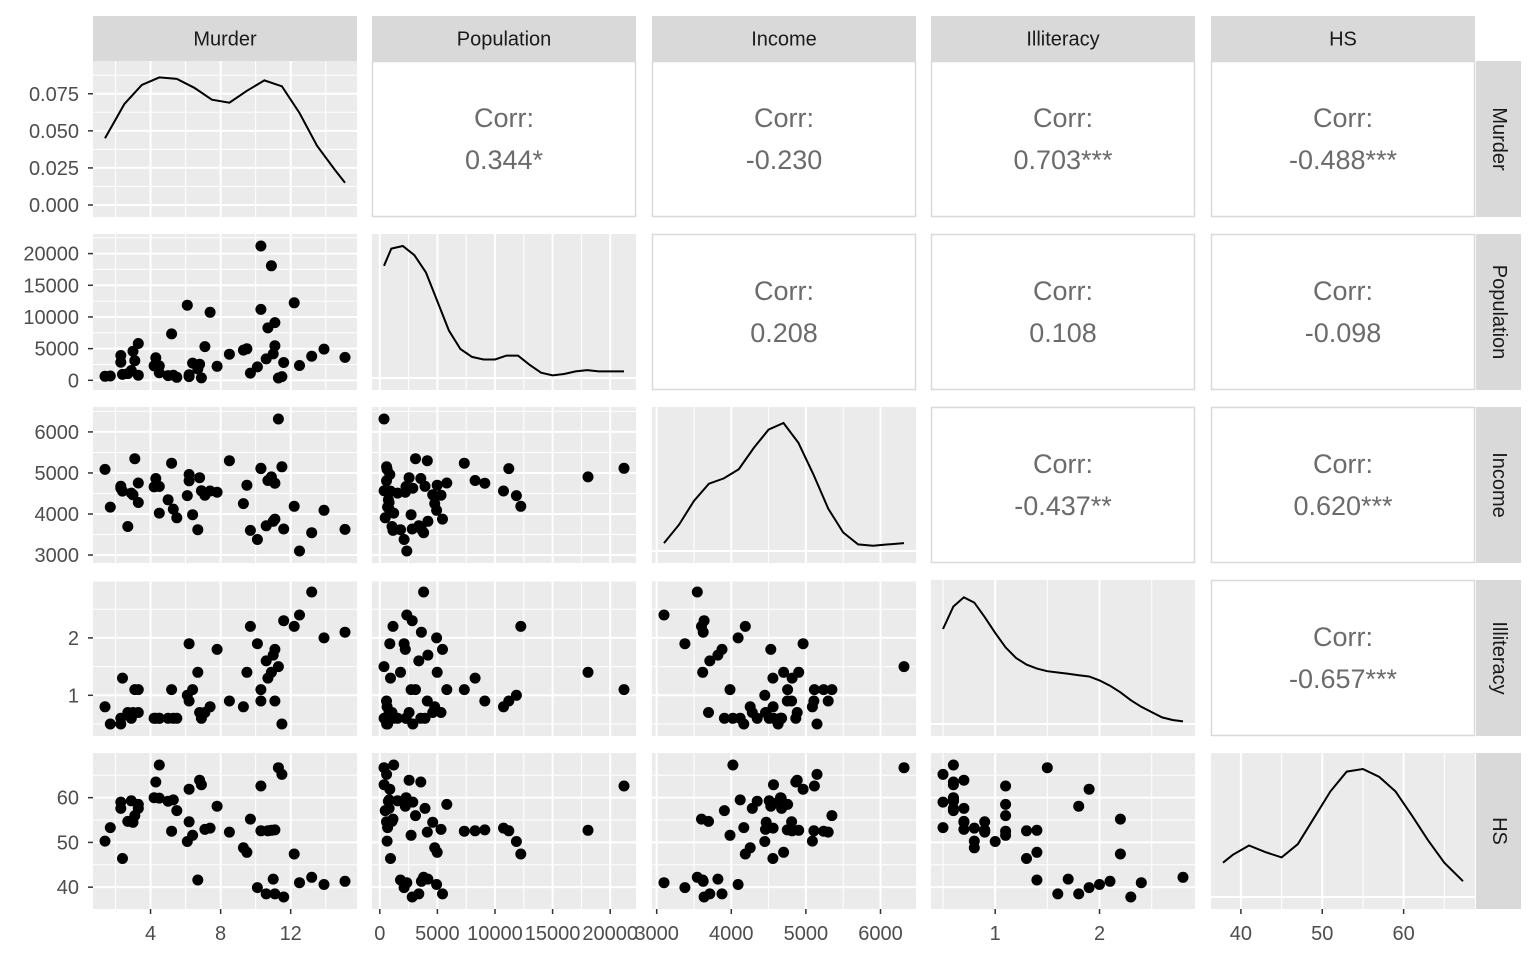 The height and width of the screenshot is (960, 1536). What do you see at coordinates (784, 40) in the screenshot?
I see `strip-label: Income` at bounding box center [784, 40].